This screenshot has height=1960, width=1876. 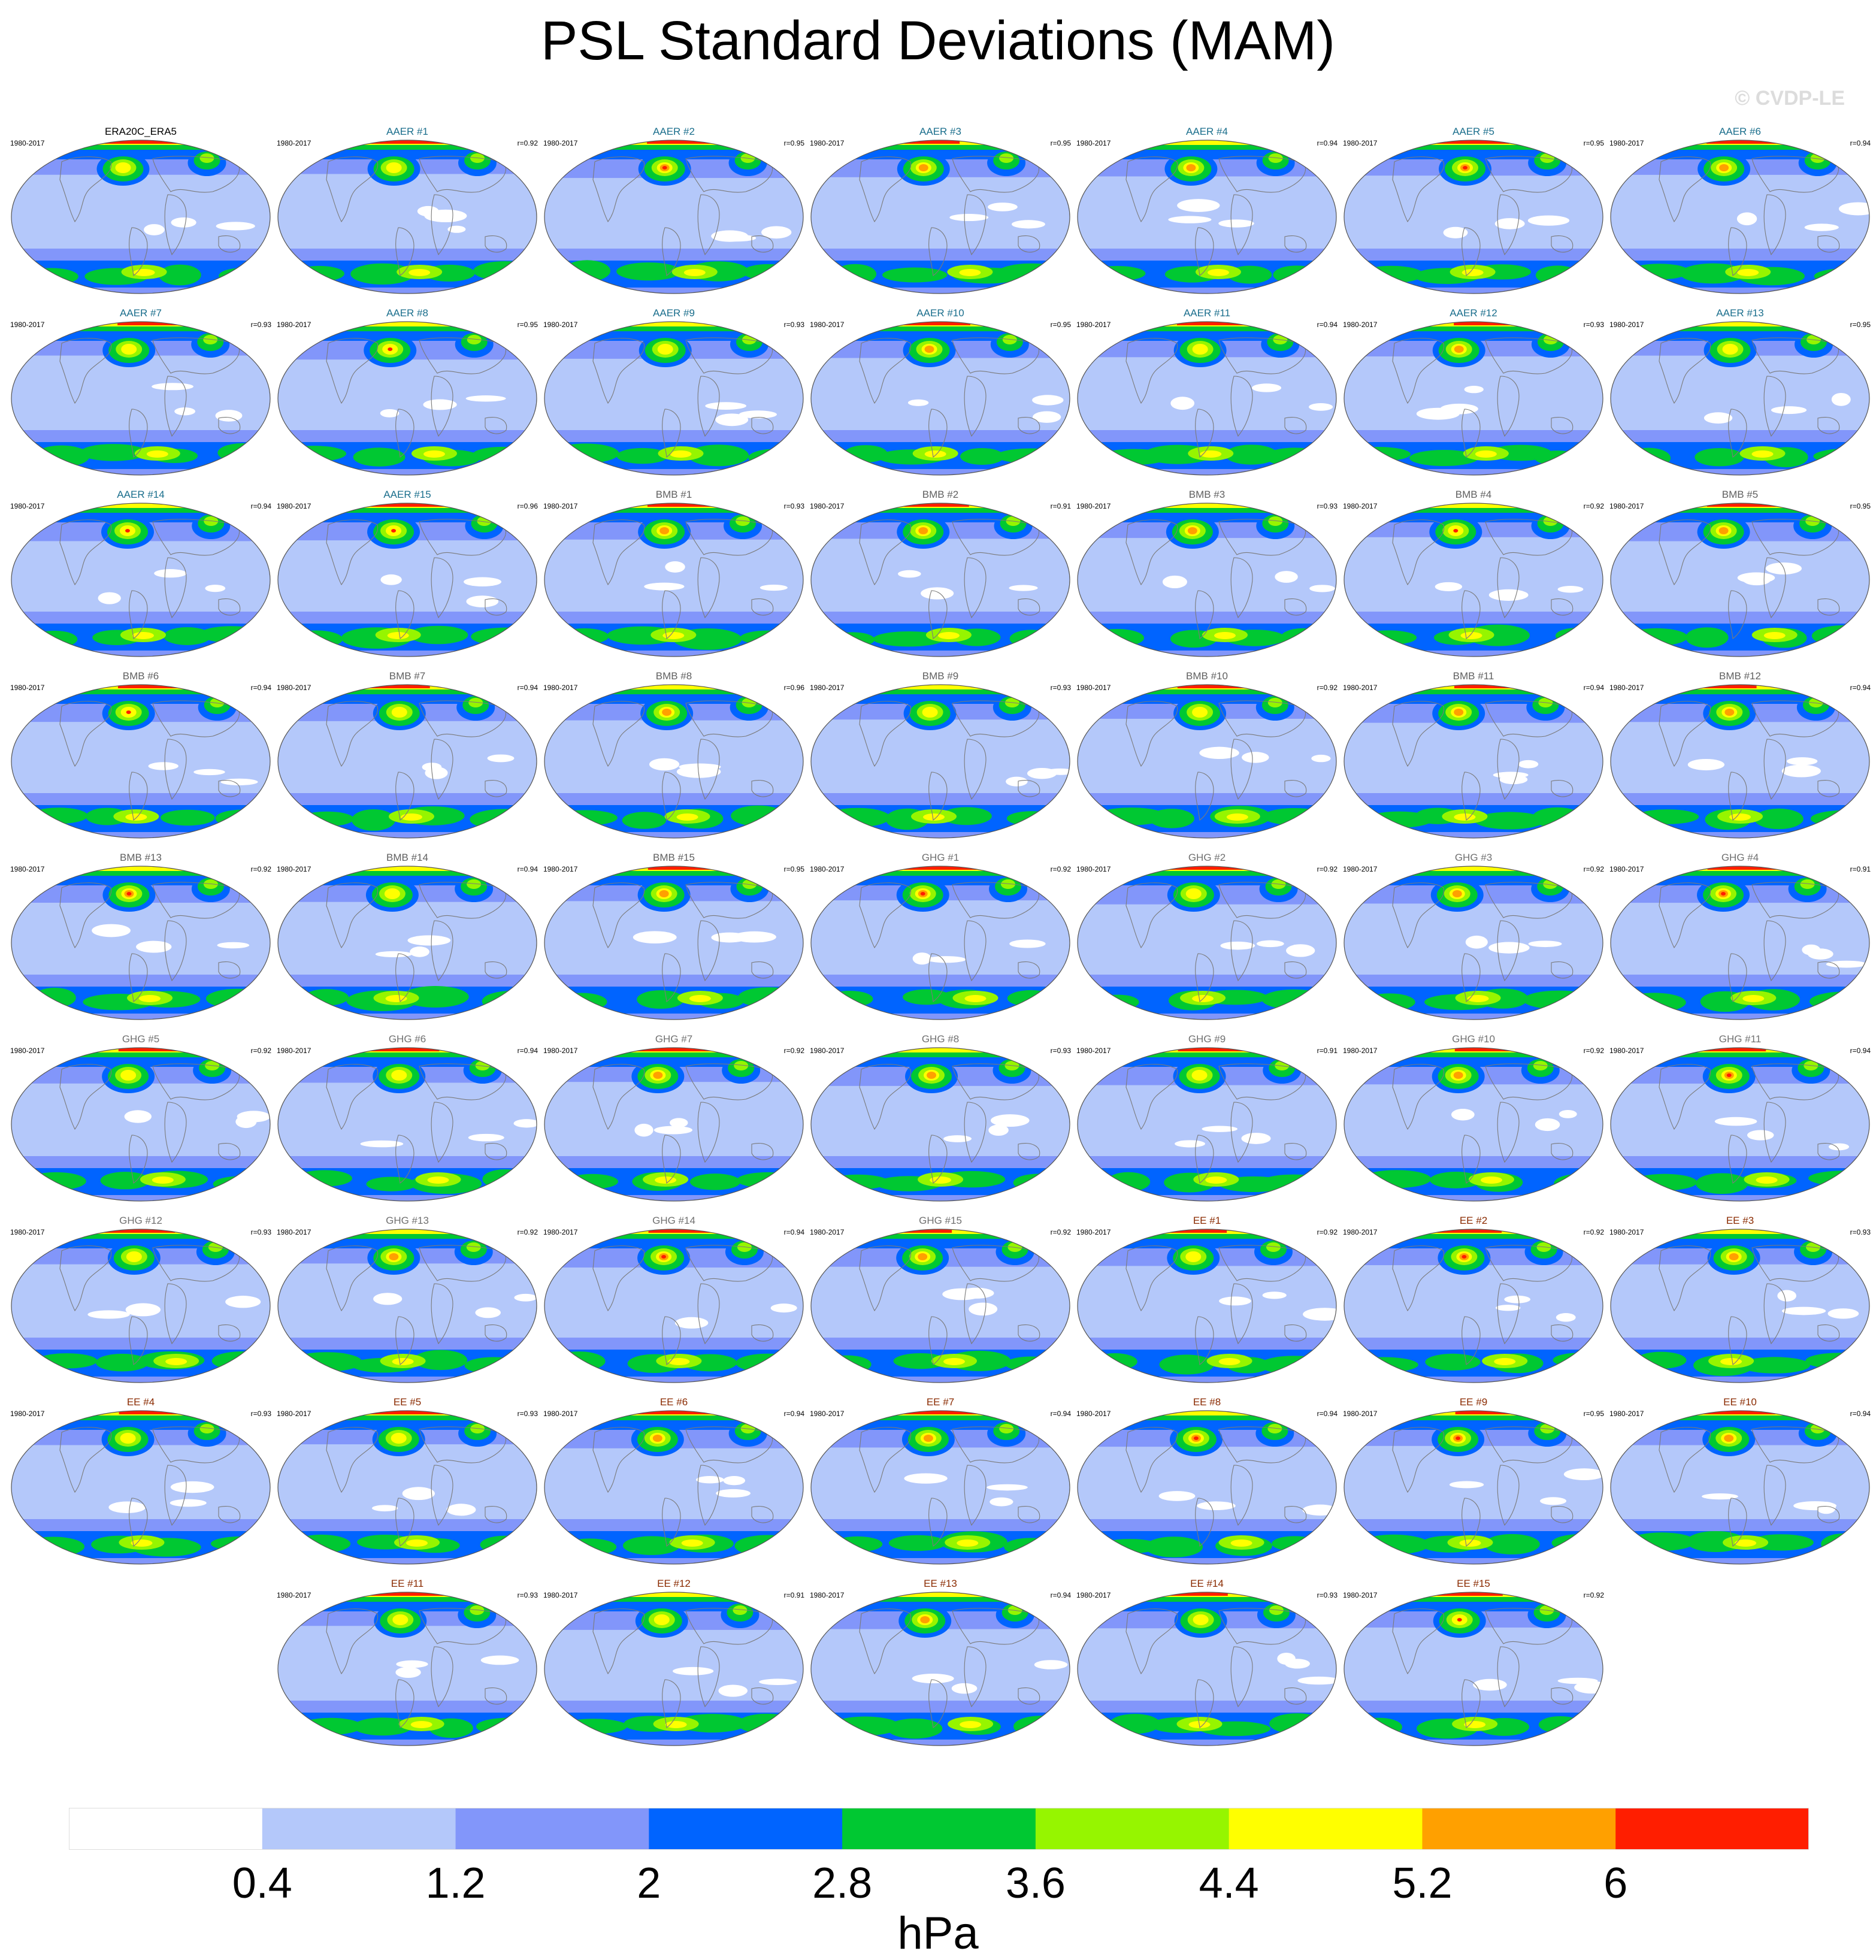 What do you see at coordinates (1207, 939) in the screenshot?
I see `map-panel: GHG #2 1980-2017 r=0.92` at bounding box center [1207, 939].